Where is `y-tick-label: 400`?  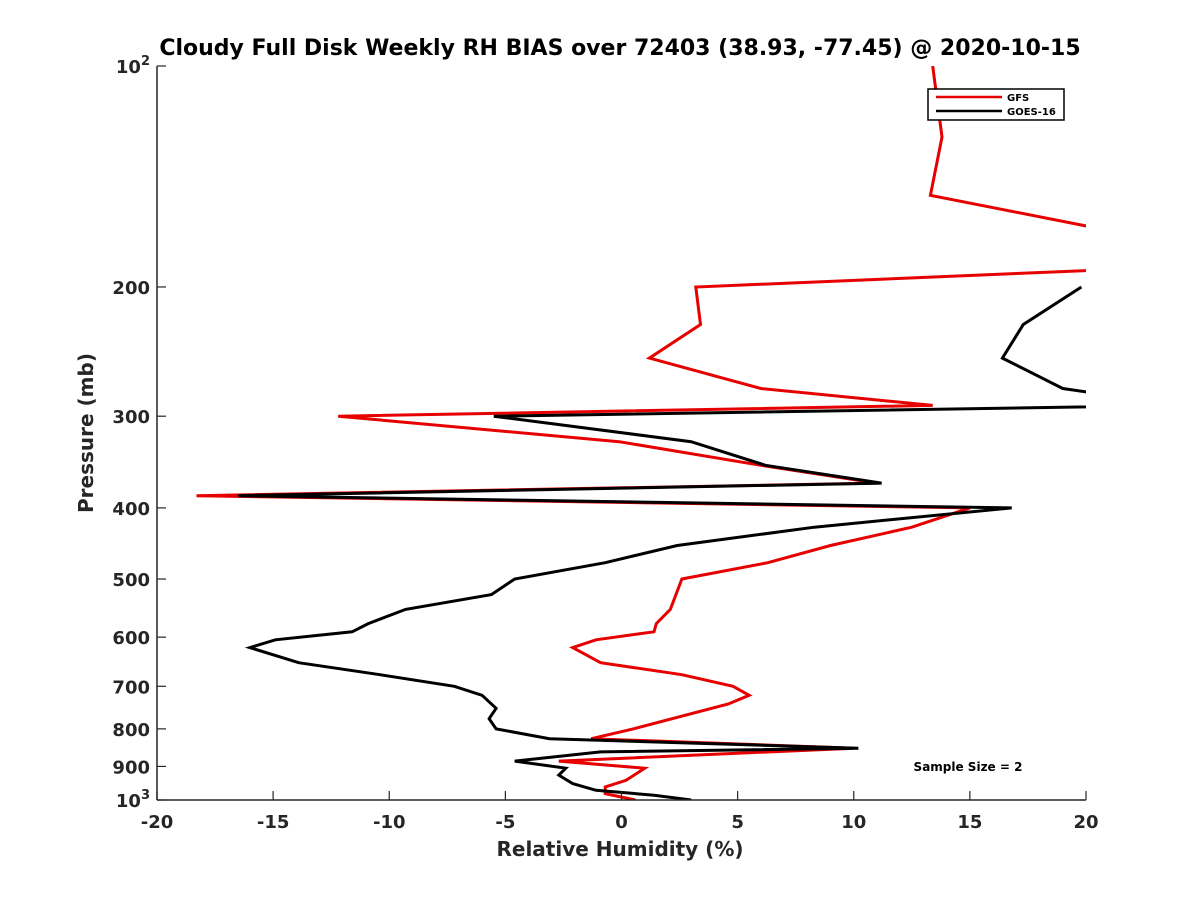
y-tick-label: 400 is located at coordinates (131, 509).